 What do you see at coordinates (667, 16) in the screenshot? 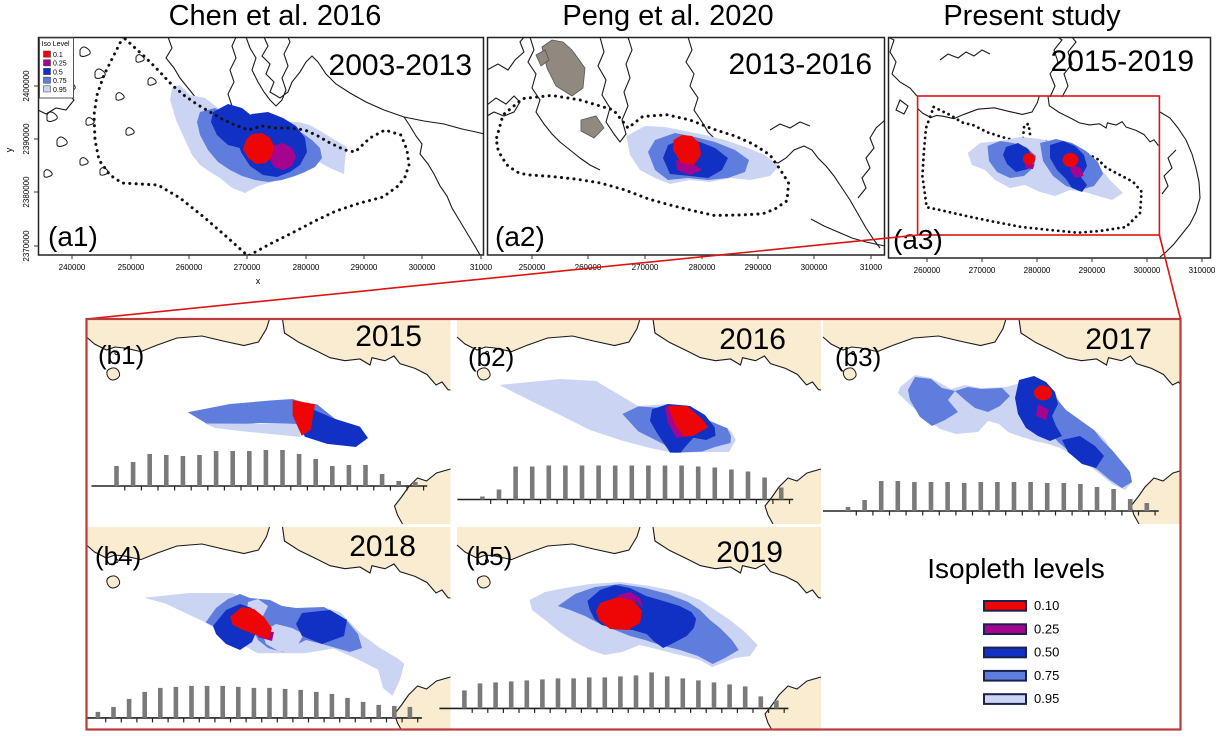
I see `svg-text: Peng et al. 2020` at bounding box center [667, 16].